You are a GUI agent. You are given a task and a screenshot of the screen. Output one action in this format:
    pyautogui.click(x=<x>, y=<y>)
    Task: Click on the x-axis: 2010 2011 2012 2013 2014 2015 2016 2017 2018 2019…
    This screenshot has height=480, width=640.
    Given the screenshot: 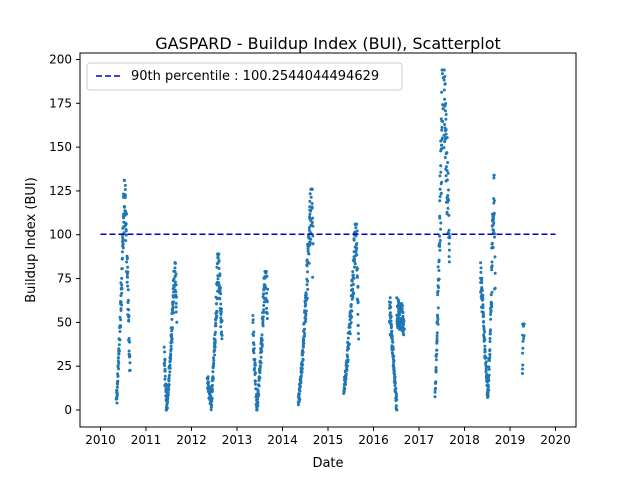 What is the action you would take?
    pyautogui.click(x=328, y=437)
    